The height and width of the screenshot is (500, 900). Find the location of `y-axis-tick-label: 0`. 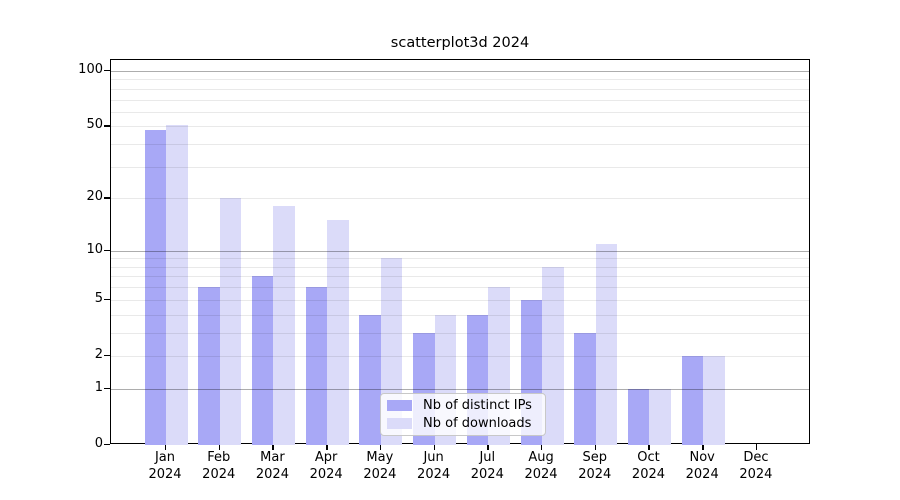

y-axis-tick-label: 0 is located at coordinates (98, 443).